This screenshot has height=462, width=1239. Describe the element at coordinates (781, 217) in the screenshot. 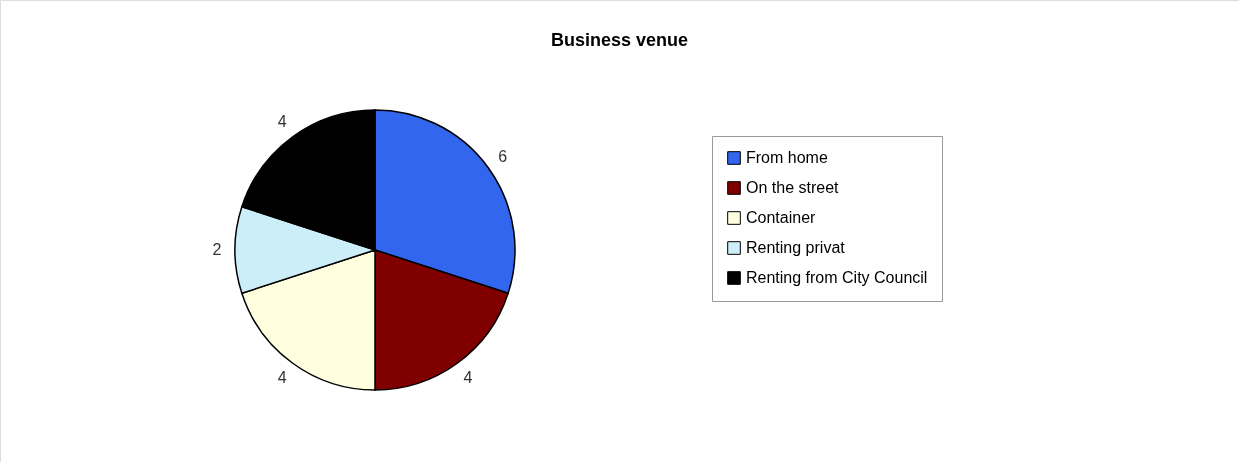

I see `legend-label: Container` at that location.